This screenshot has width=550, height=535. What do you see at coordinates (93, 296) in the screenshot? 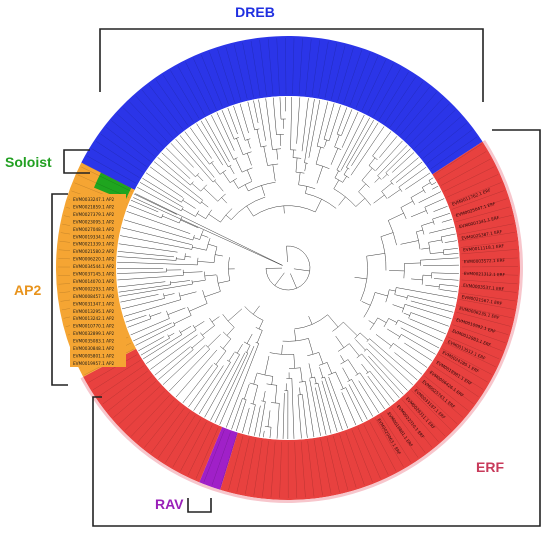
I see `ap2-leaf-label: EVM0008457.1 AP2` at bounding box center [93, 296].